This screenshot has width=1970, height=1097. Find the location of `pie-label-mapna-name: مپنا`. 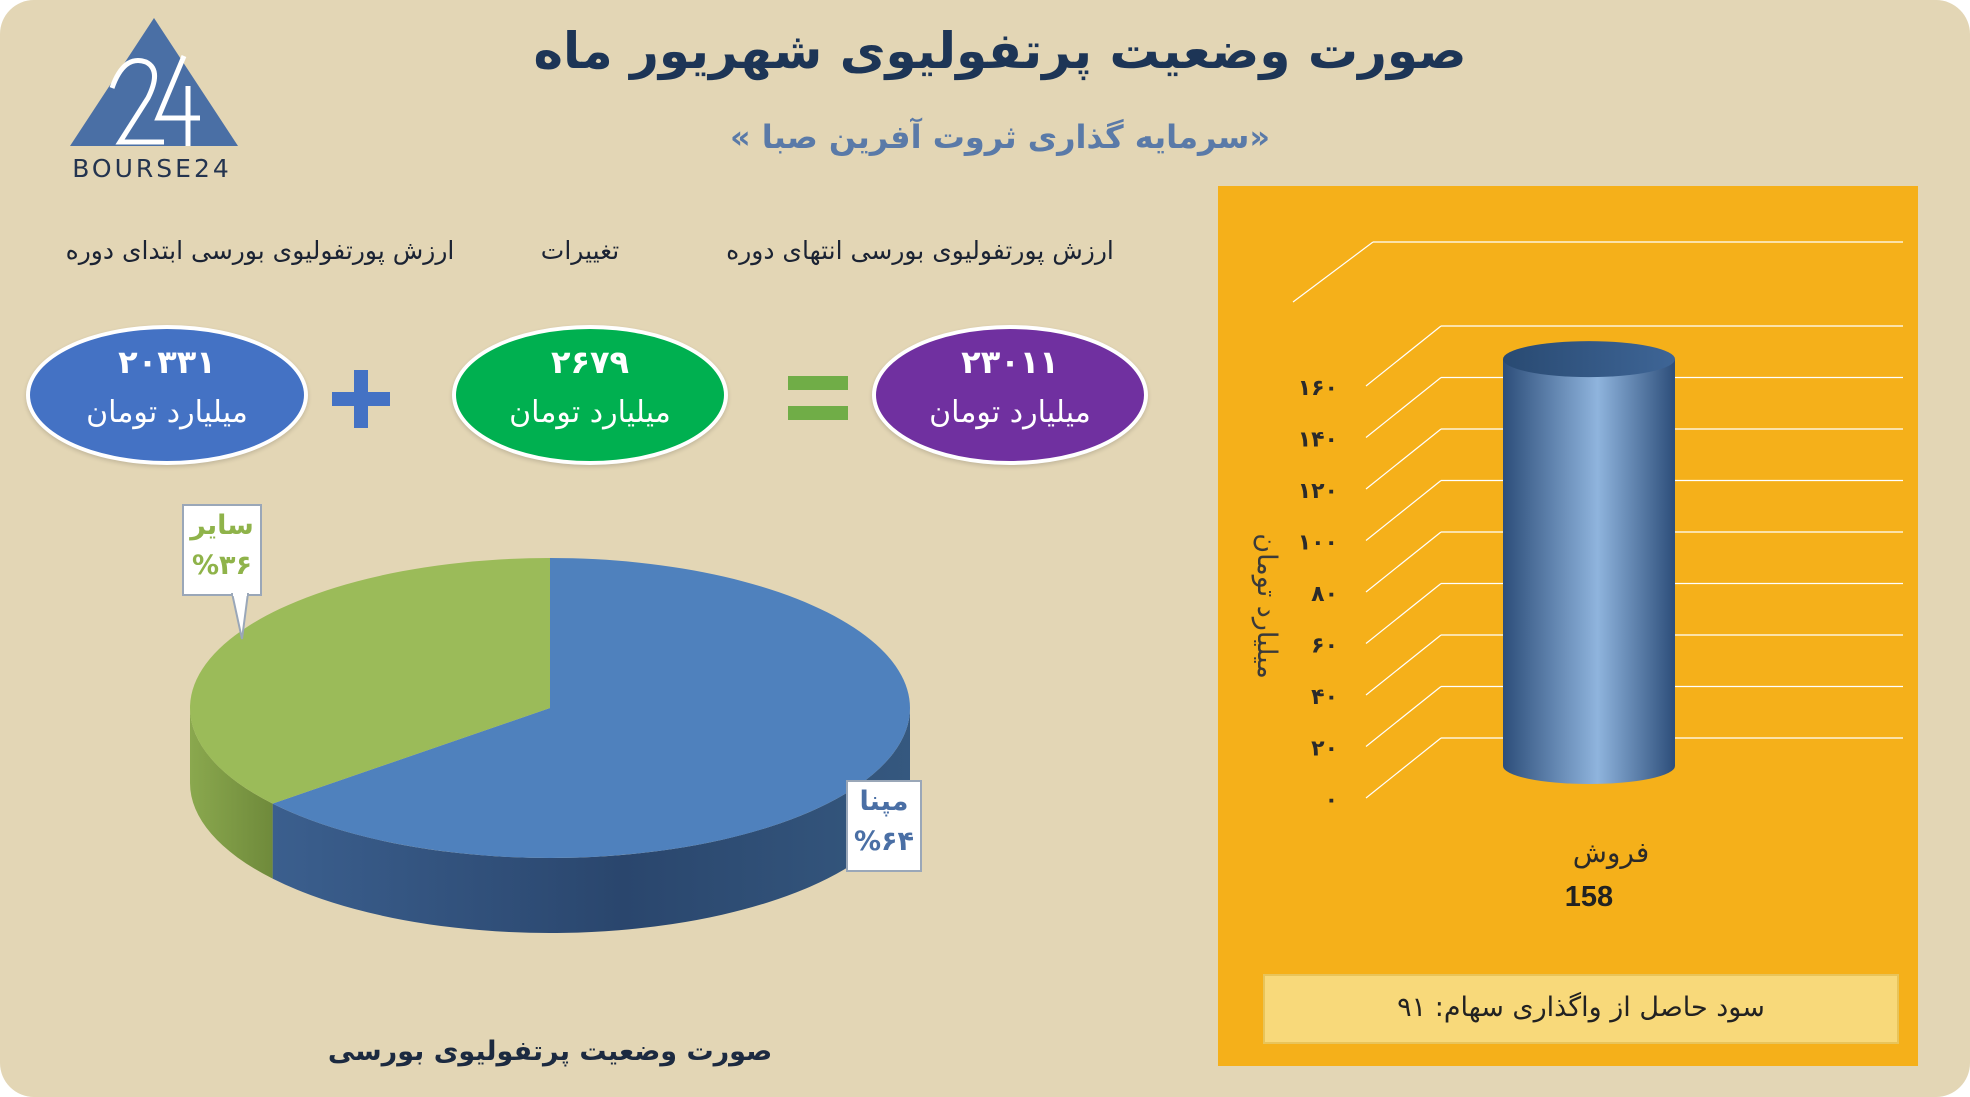

pie-label-mapna-name: مپنا is located at coordinates (884, 801).